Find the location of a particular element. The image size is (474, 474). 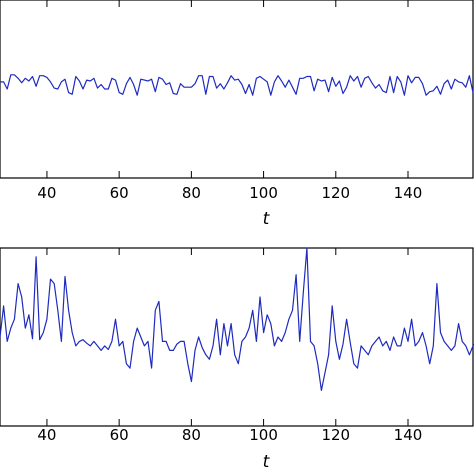

top-series-line is located at coordinates (237, 85).